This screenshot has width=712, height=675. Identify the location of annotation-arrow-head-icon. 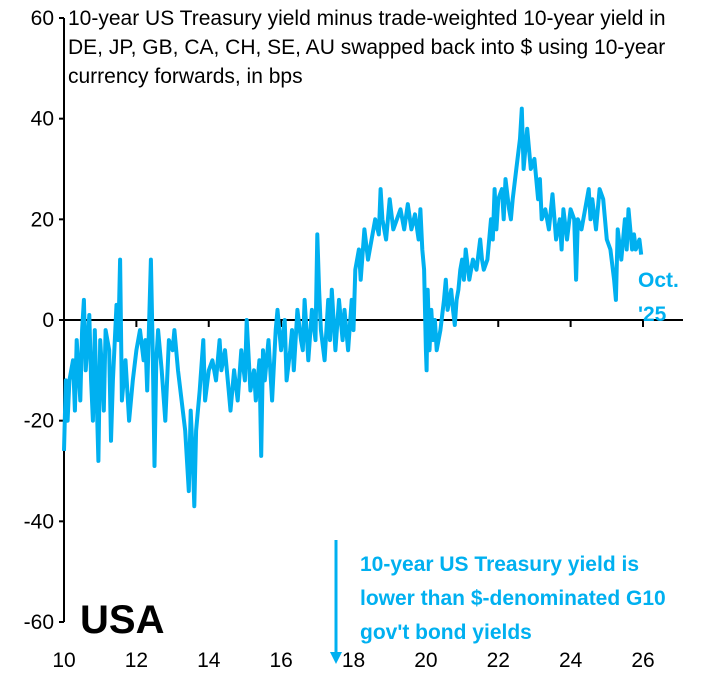
(336, 658).